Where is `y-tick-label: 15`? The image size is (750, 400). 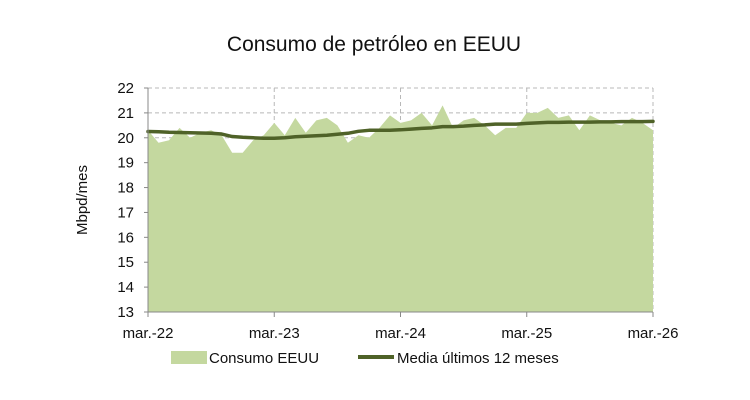 y-tick-label: 15 is located at coordinates (125, 262).